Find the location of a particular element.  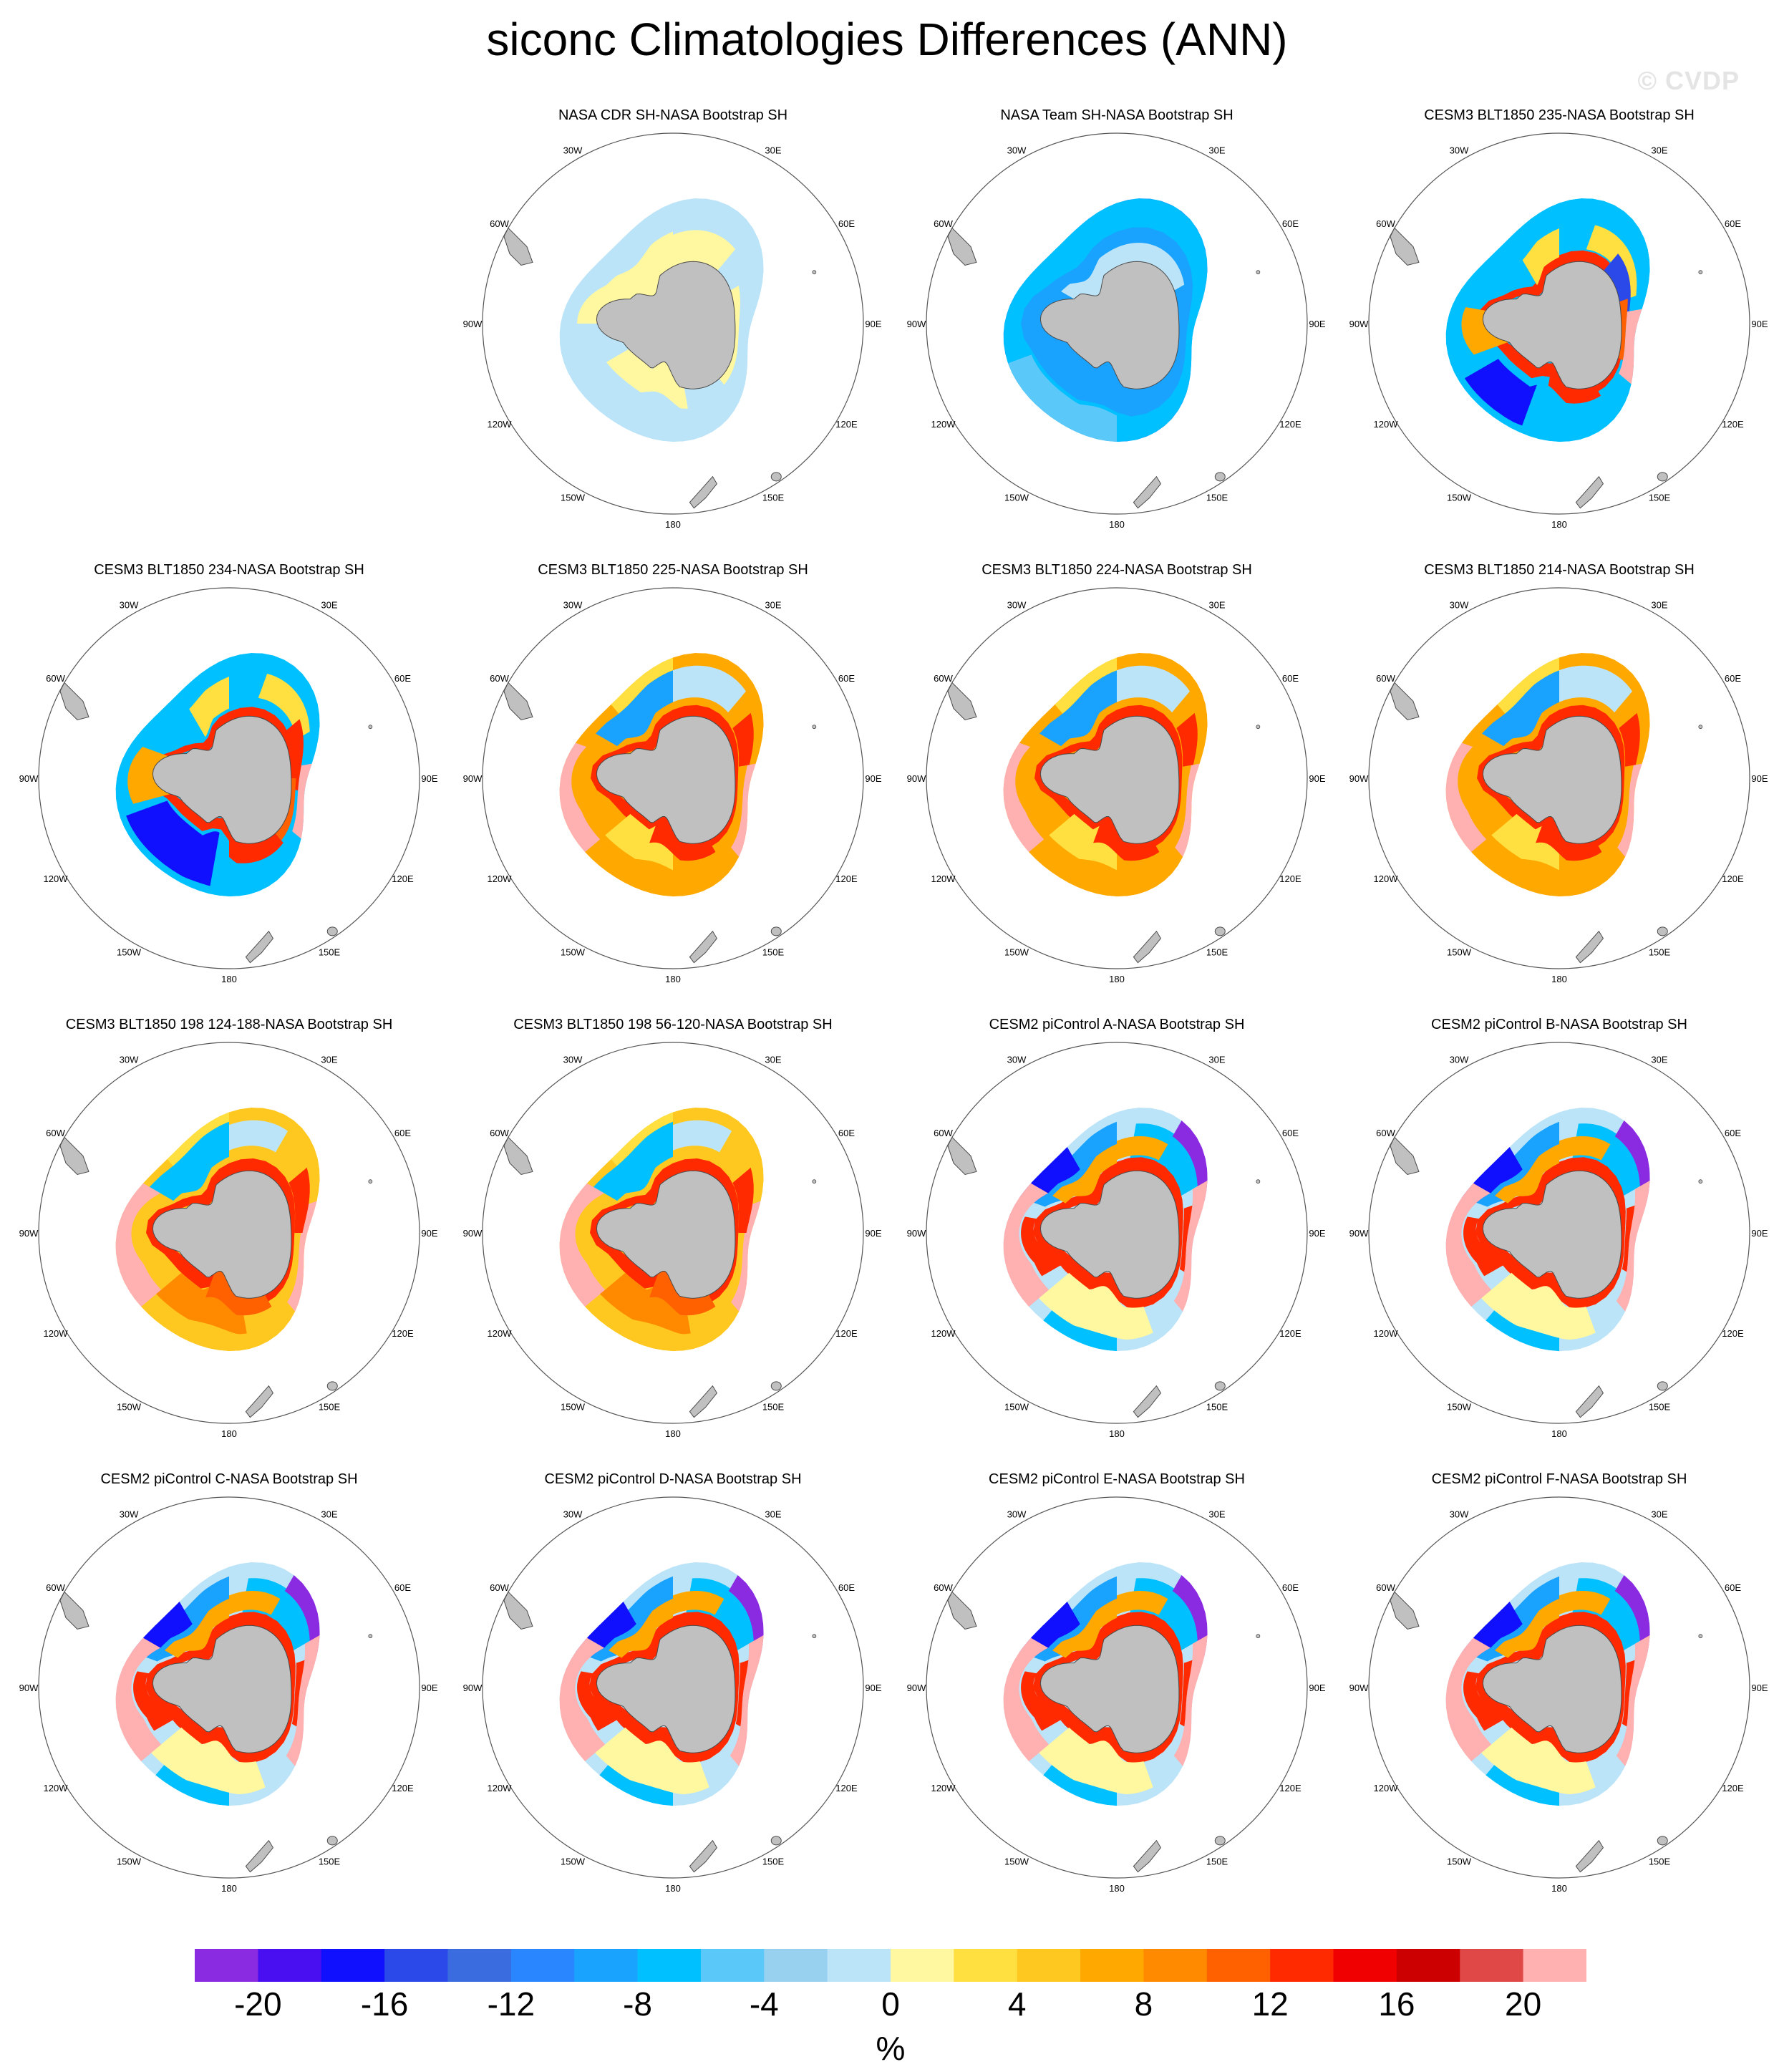

panel-title: CESM3 BLT1850 214-NASA Bootstrap SH is located at coordinates (1560, 570).